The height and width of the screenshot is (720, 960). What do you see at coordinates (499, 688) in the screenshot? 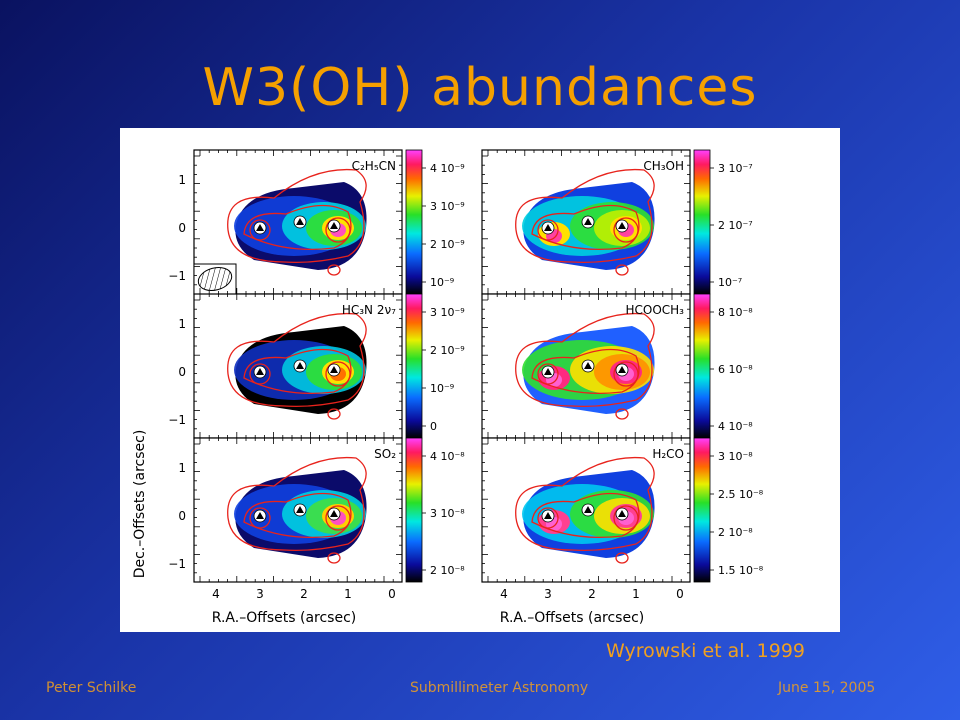
I see `footer-course: Submillimeter Astronomy` at bounding box center [499, 688].